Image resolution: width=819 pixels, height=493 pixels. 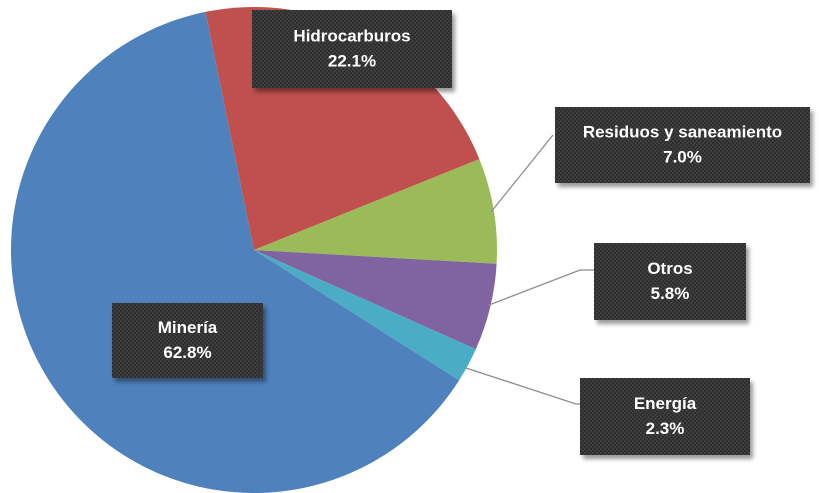 I want to click on category-label: Hidrocarburos, so click(x=351, y=35).